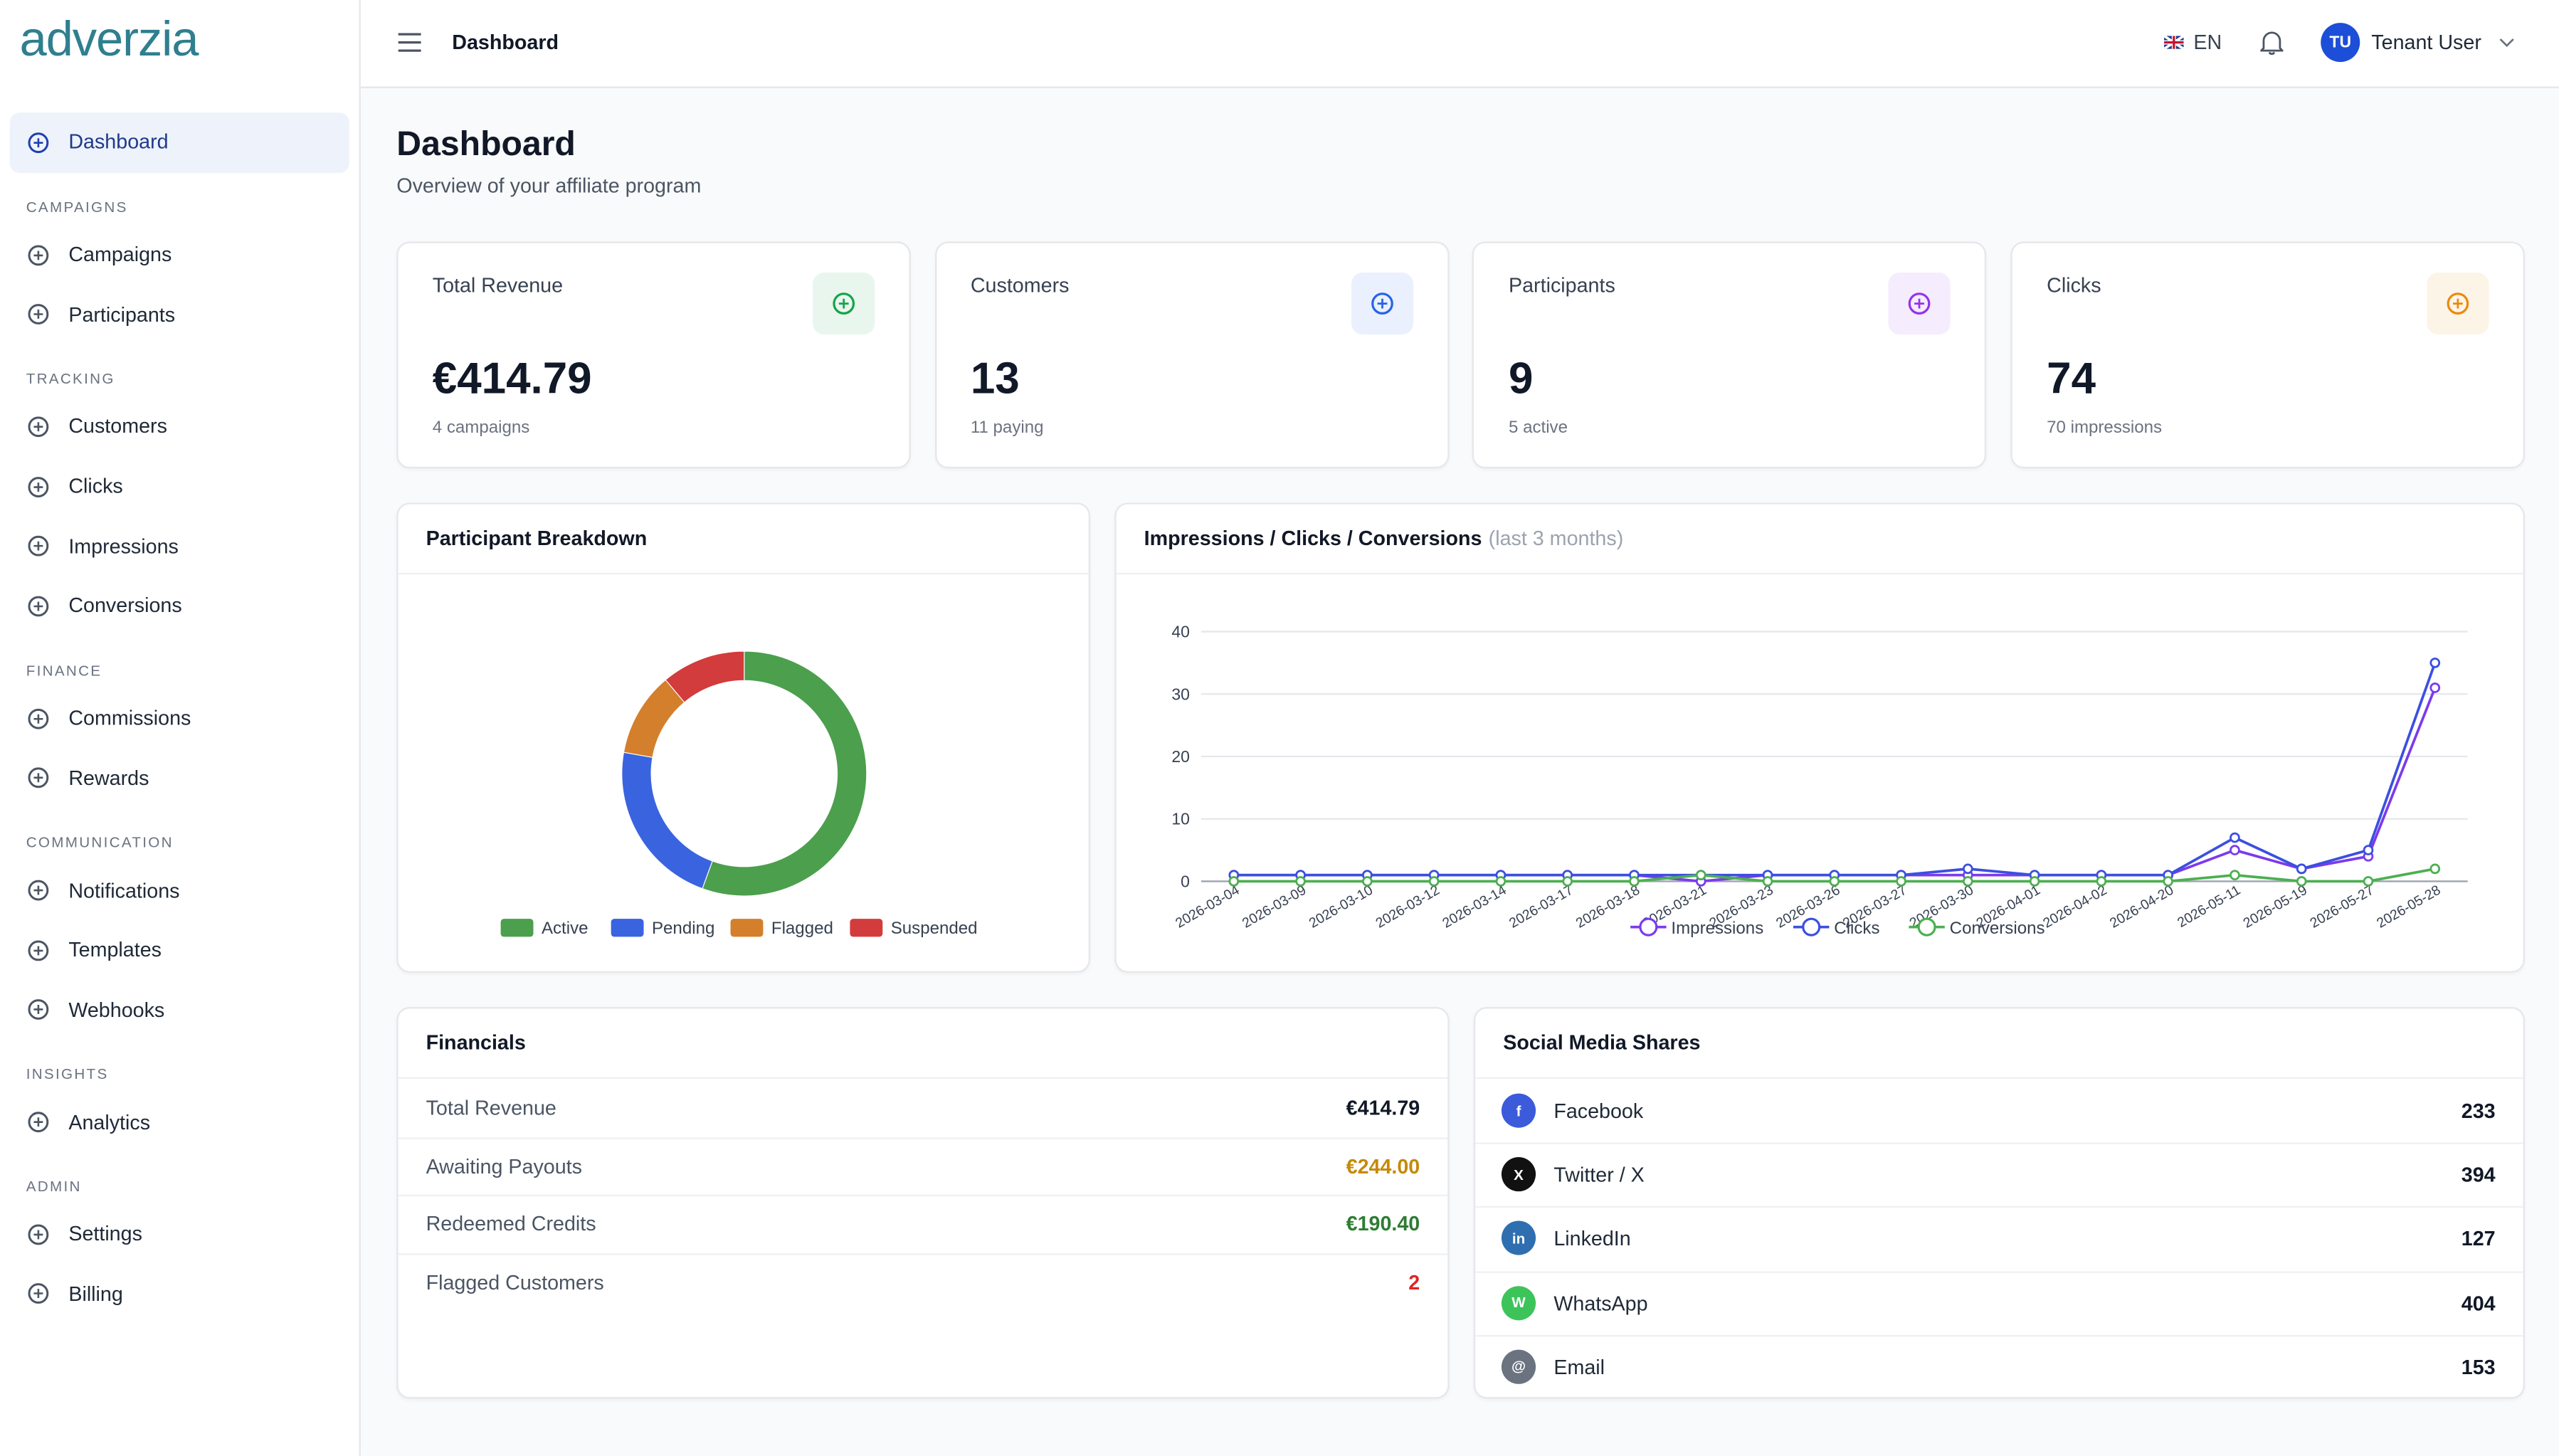  What do you see at coordinates (2507, 43) in the screenshot?
I see `user-menu-chevron` at bounding box center [2507, 43].